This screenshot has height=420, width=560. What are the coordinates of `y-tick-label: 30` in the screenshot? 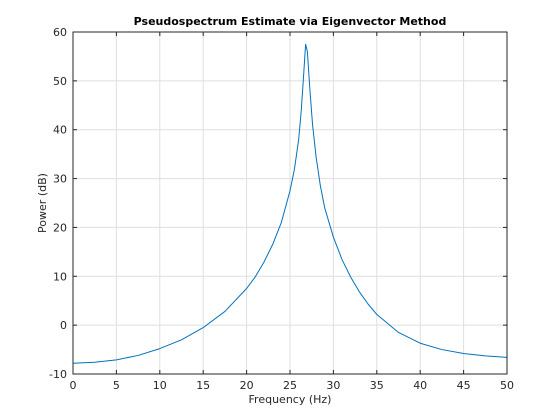 It's located at (60, 179).